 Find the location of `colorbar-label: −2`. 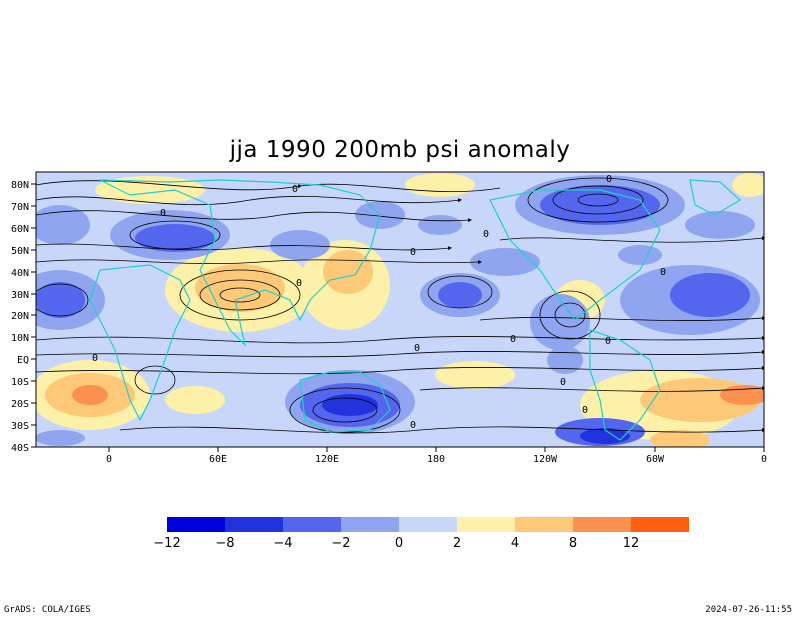

colorbar-label: −2 is located at coordinates (340, 543).